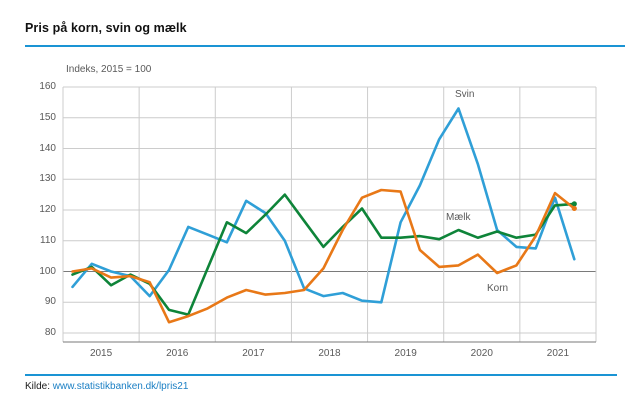  What do you see at coordinates (109, 69) in the screenshot?
I see `y-axis-unit-label: Indeks, 2015 = 100` at bounding box center [109, 69].